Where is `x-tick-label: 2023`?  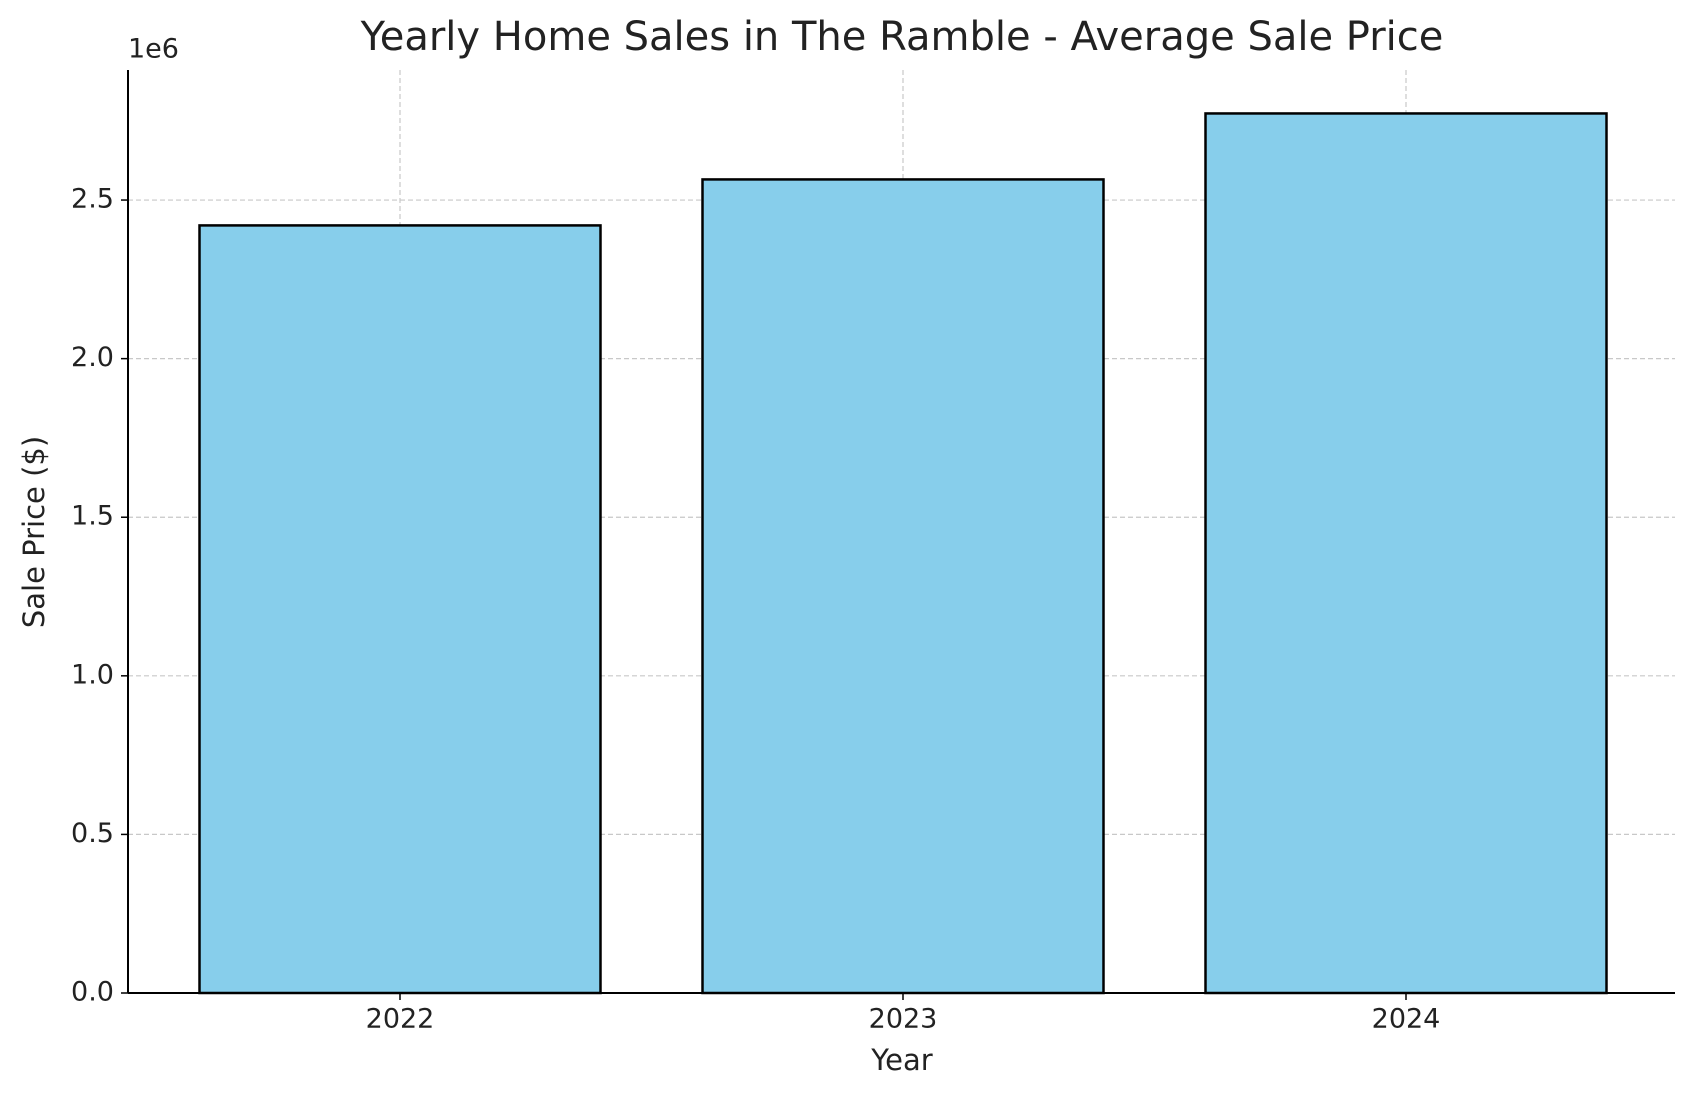
x-tick-label: 2023 is located at coordinates (903, 1019).